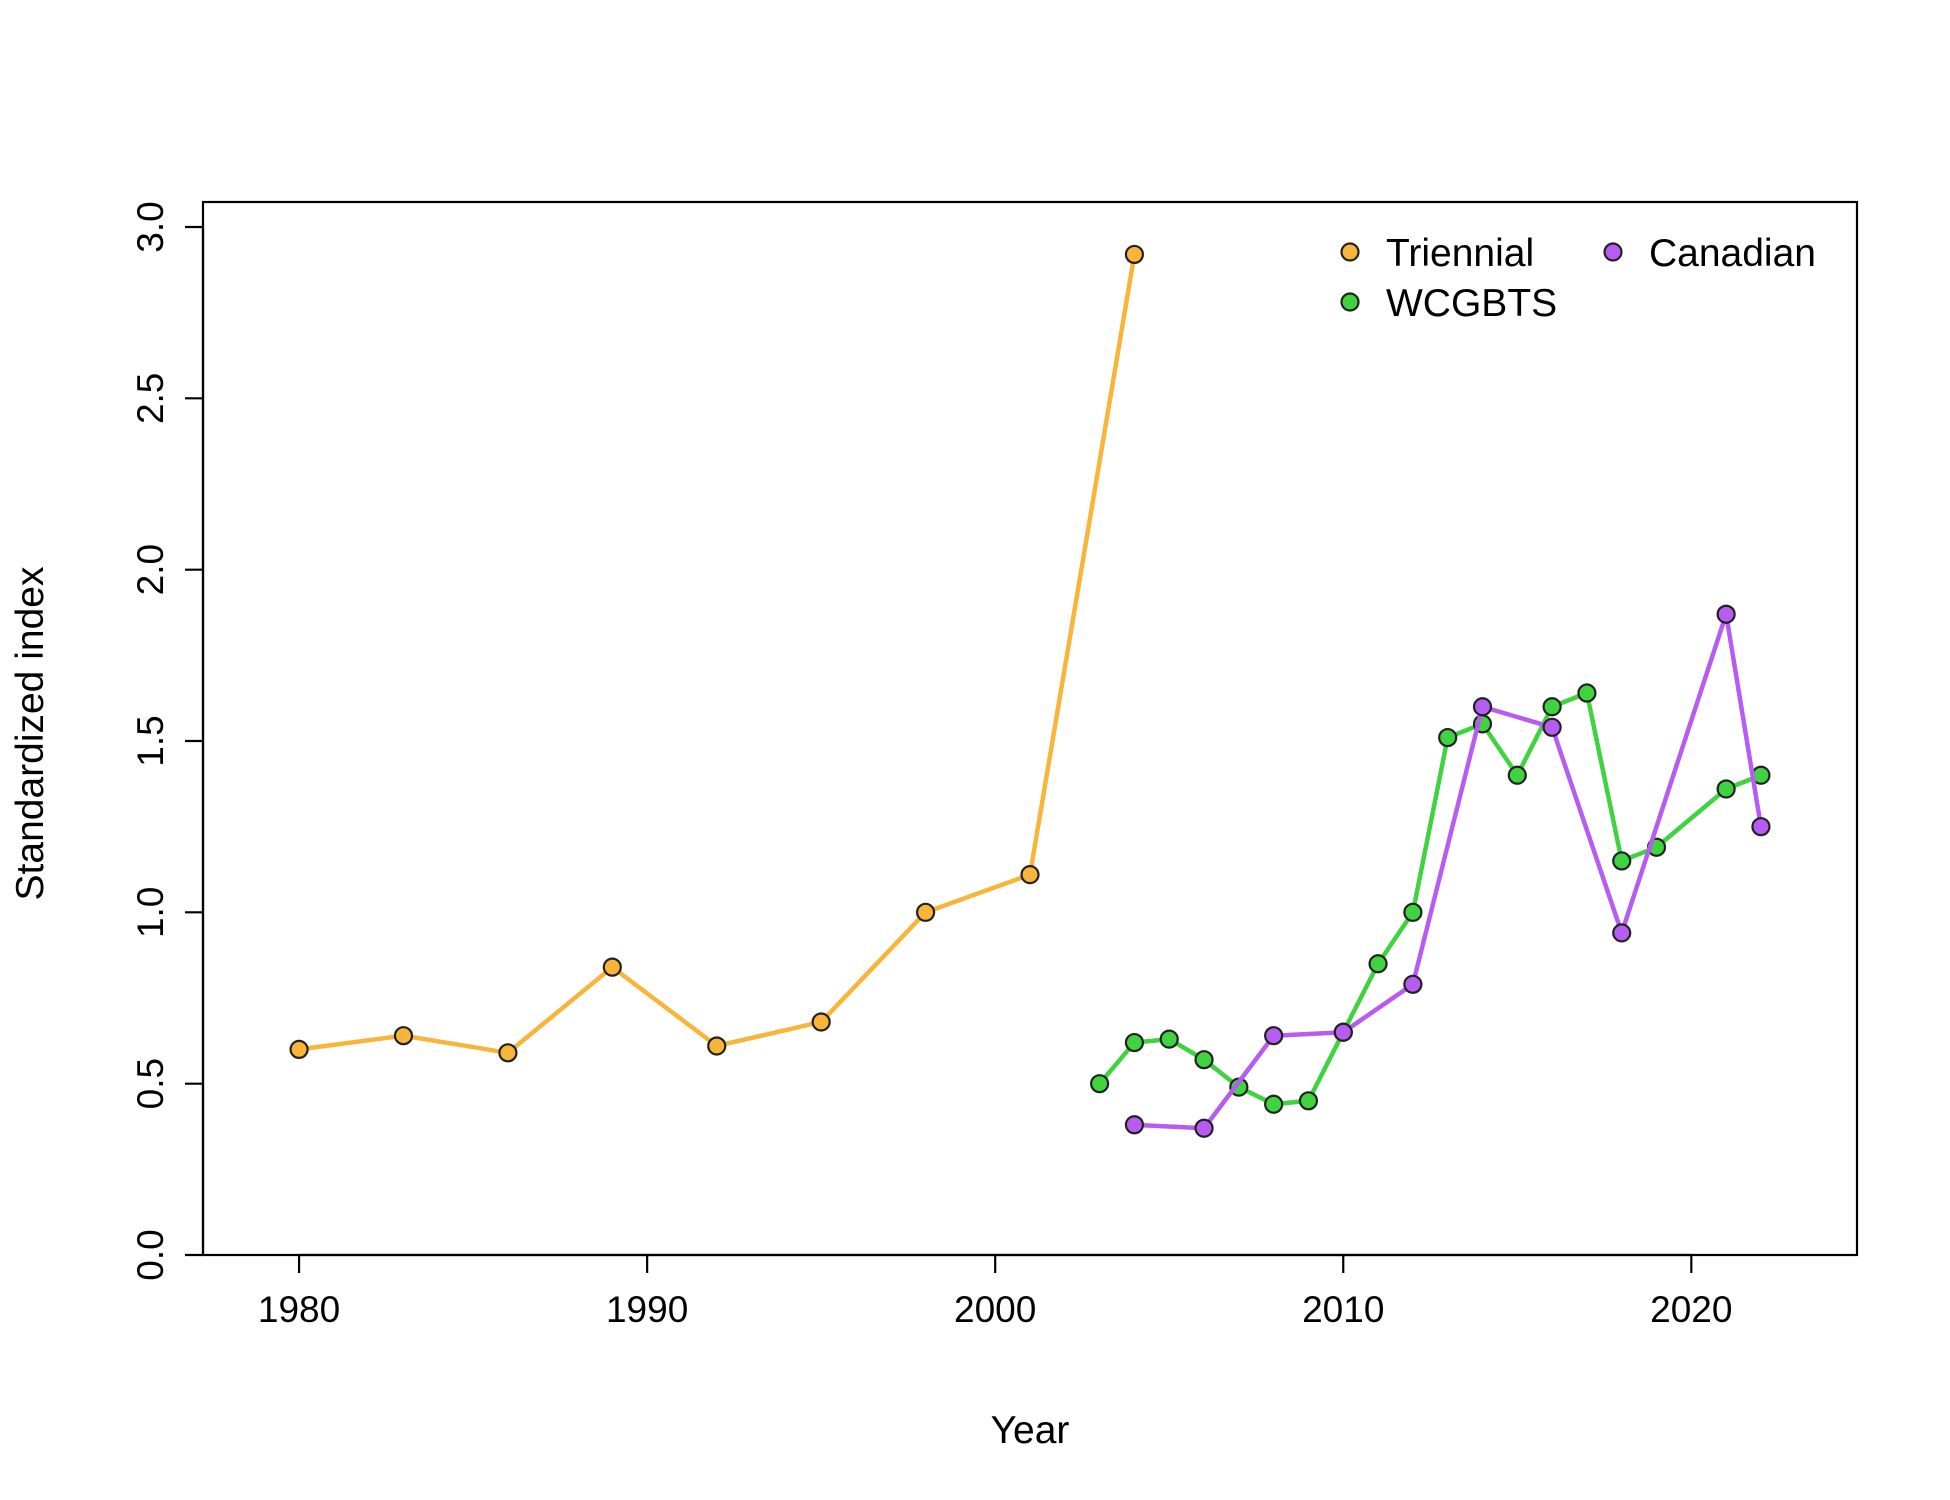 The height and width of the screenshot is (1500, 1950). What do you see at coordinates (1350, 252) in the screenshot?
I see `legend-marker-triennial` at bounding box center [1350, 252].